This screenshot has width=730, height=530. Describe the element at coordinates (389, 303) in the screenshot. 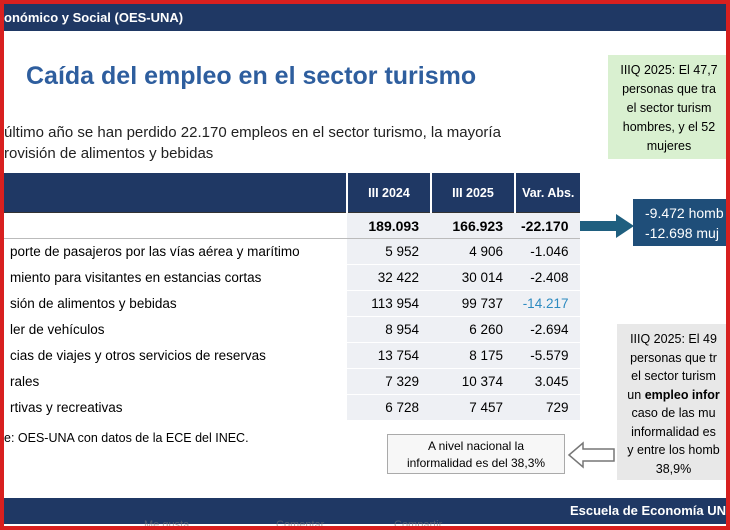

I see `number-cell: 113 954` at that location.